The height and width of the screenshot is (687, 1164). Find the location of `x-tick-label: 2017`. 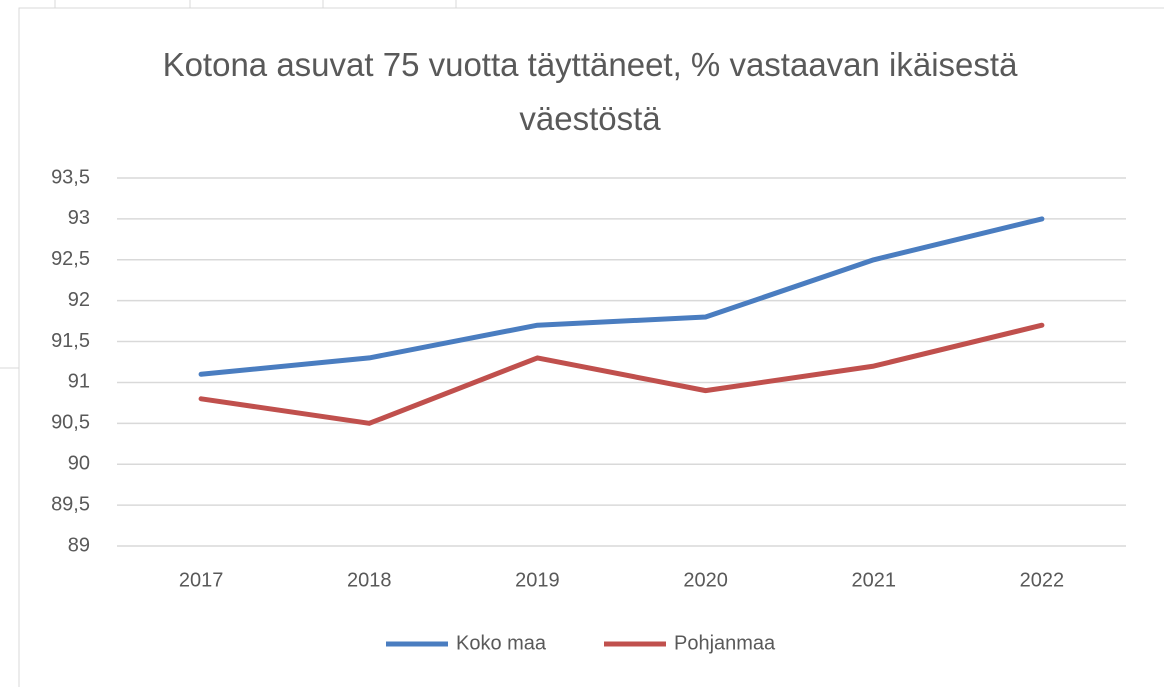

x-tick-label: 2017 is located at coordinates (201, 580).